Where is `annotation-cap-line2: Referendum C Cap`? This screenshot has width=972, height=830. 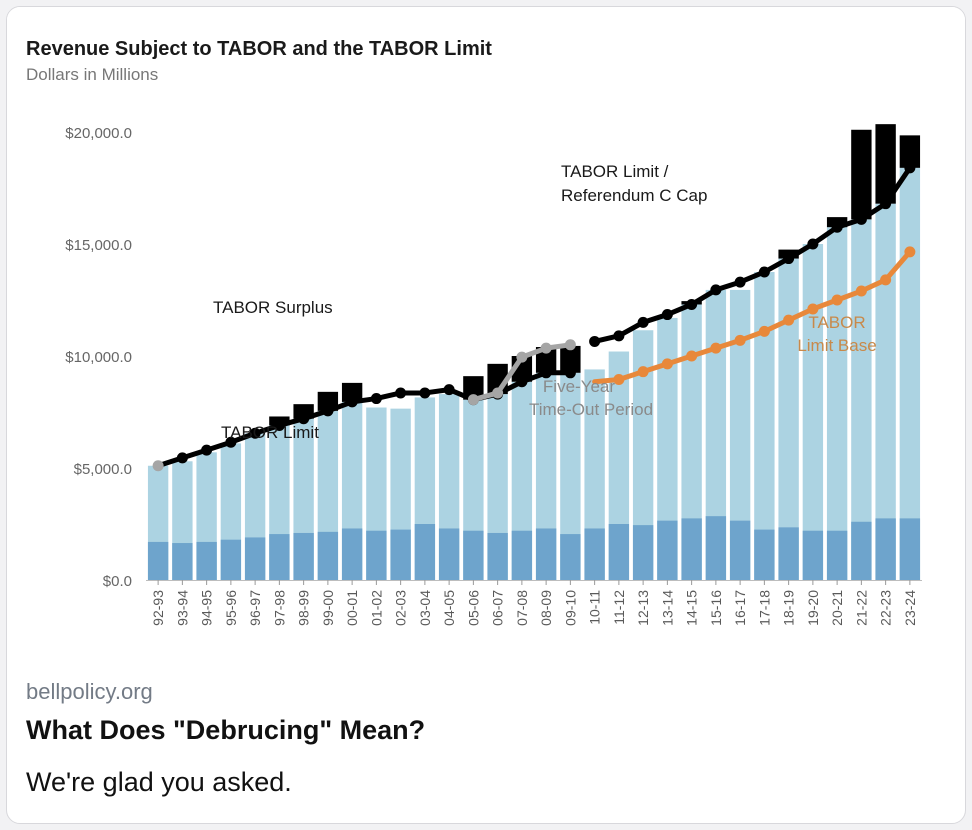 annotation-cap-line2: Referendum C Cap is located at coordinates (634, 195).